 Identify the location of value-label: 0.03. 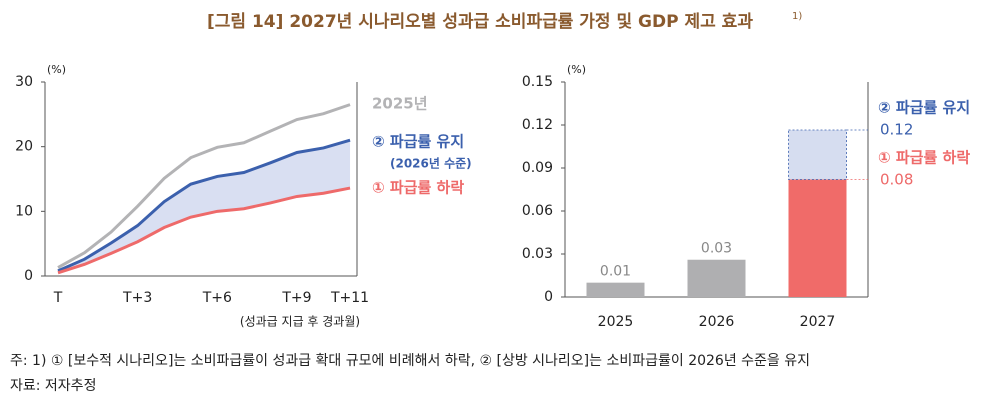
(716, 249).